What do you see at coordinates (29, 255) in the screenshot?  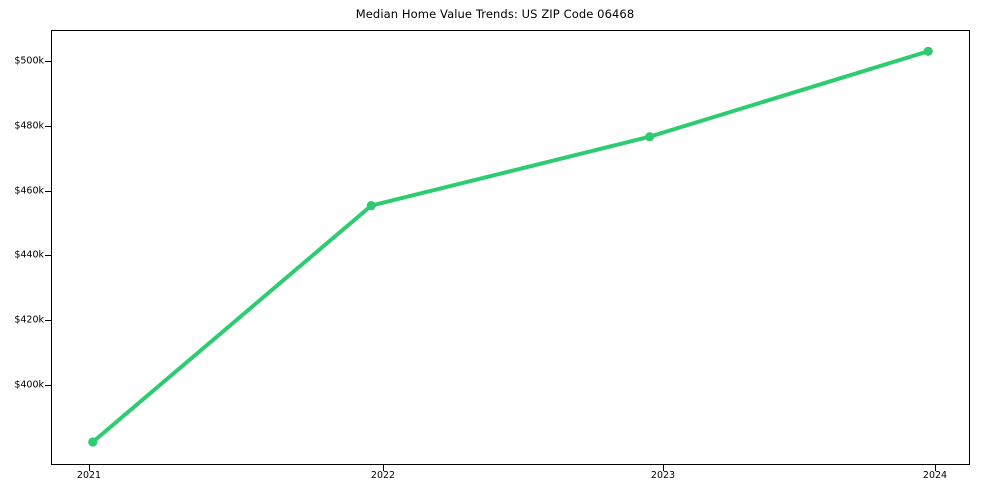 I see `y-axis-tick-label: $440k` at bounding box center [29, 255].